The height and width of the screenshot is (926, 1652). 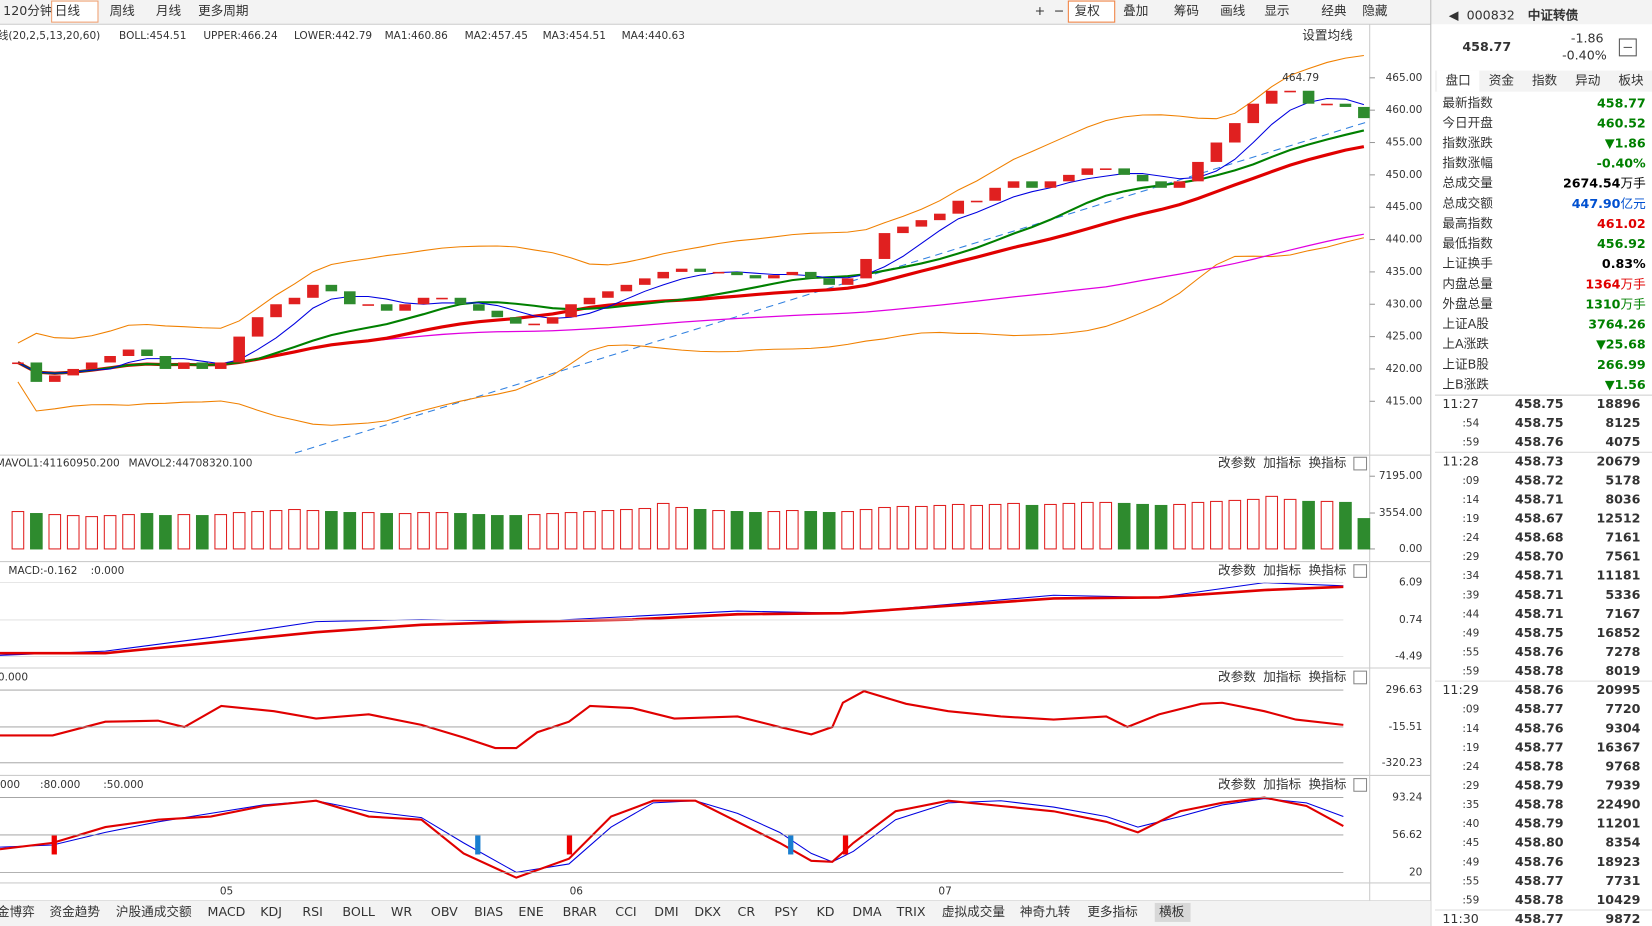 What do you see at coordinates (707, 911) in the screenshot?
I see `bottom-tab: DKX` at bounding box center [707, 911].